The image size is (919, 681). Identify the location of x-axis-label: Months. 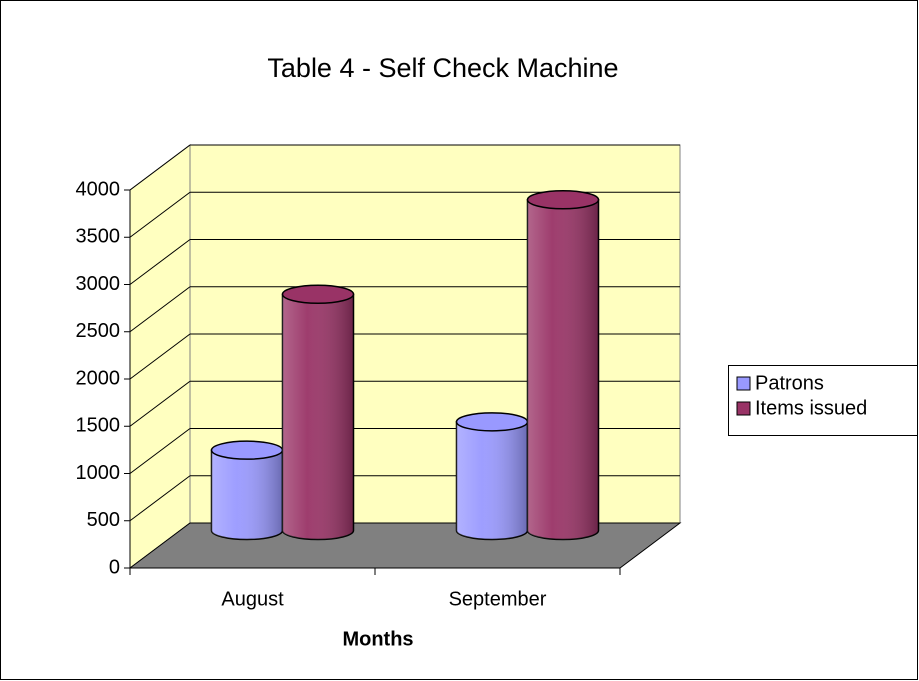
(377, 639).